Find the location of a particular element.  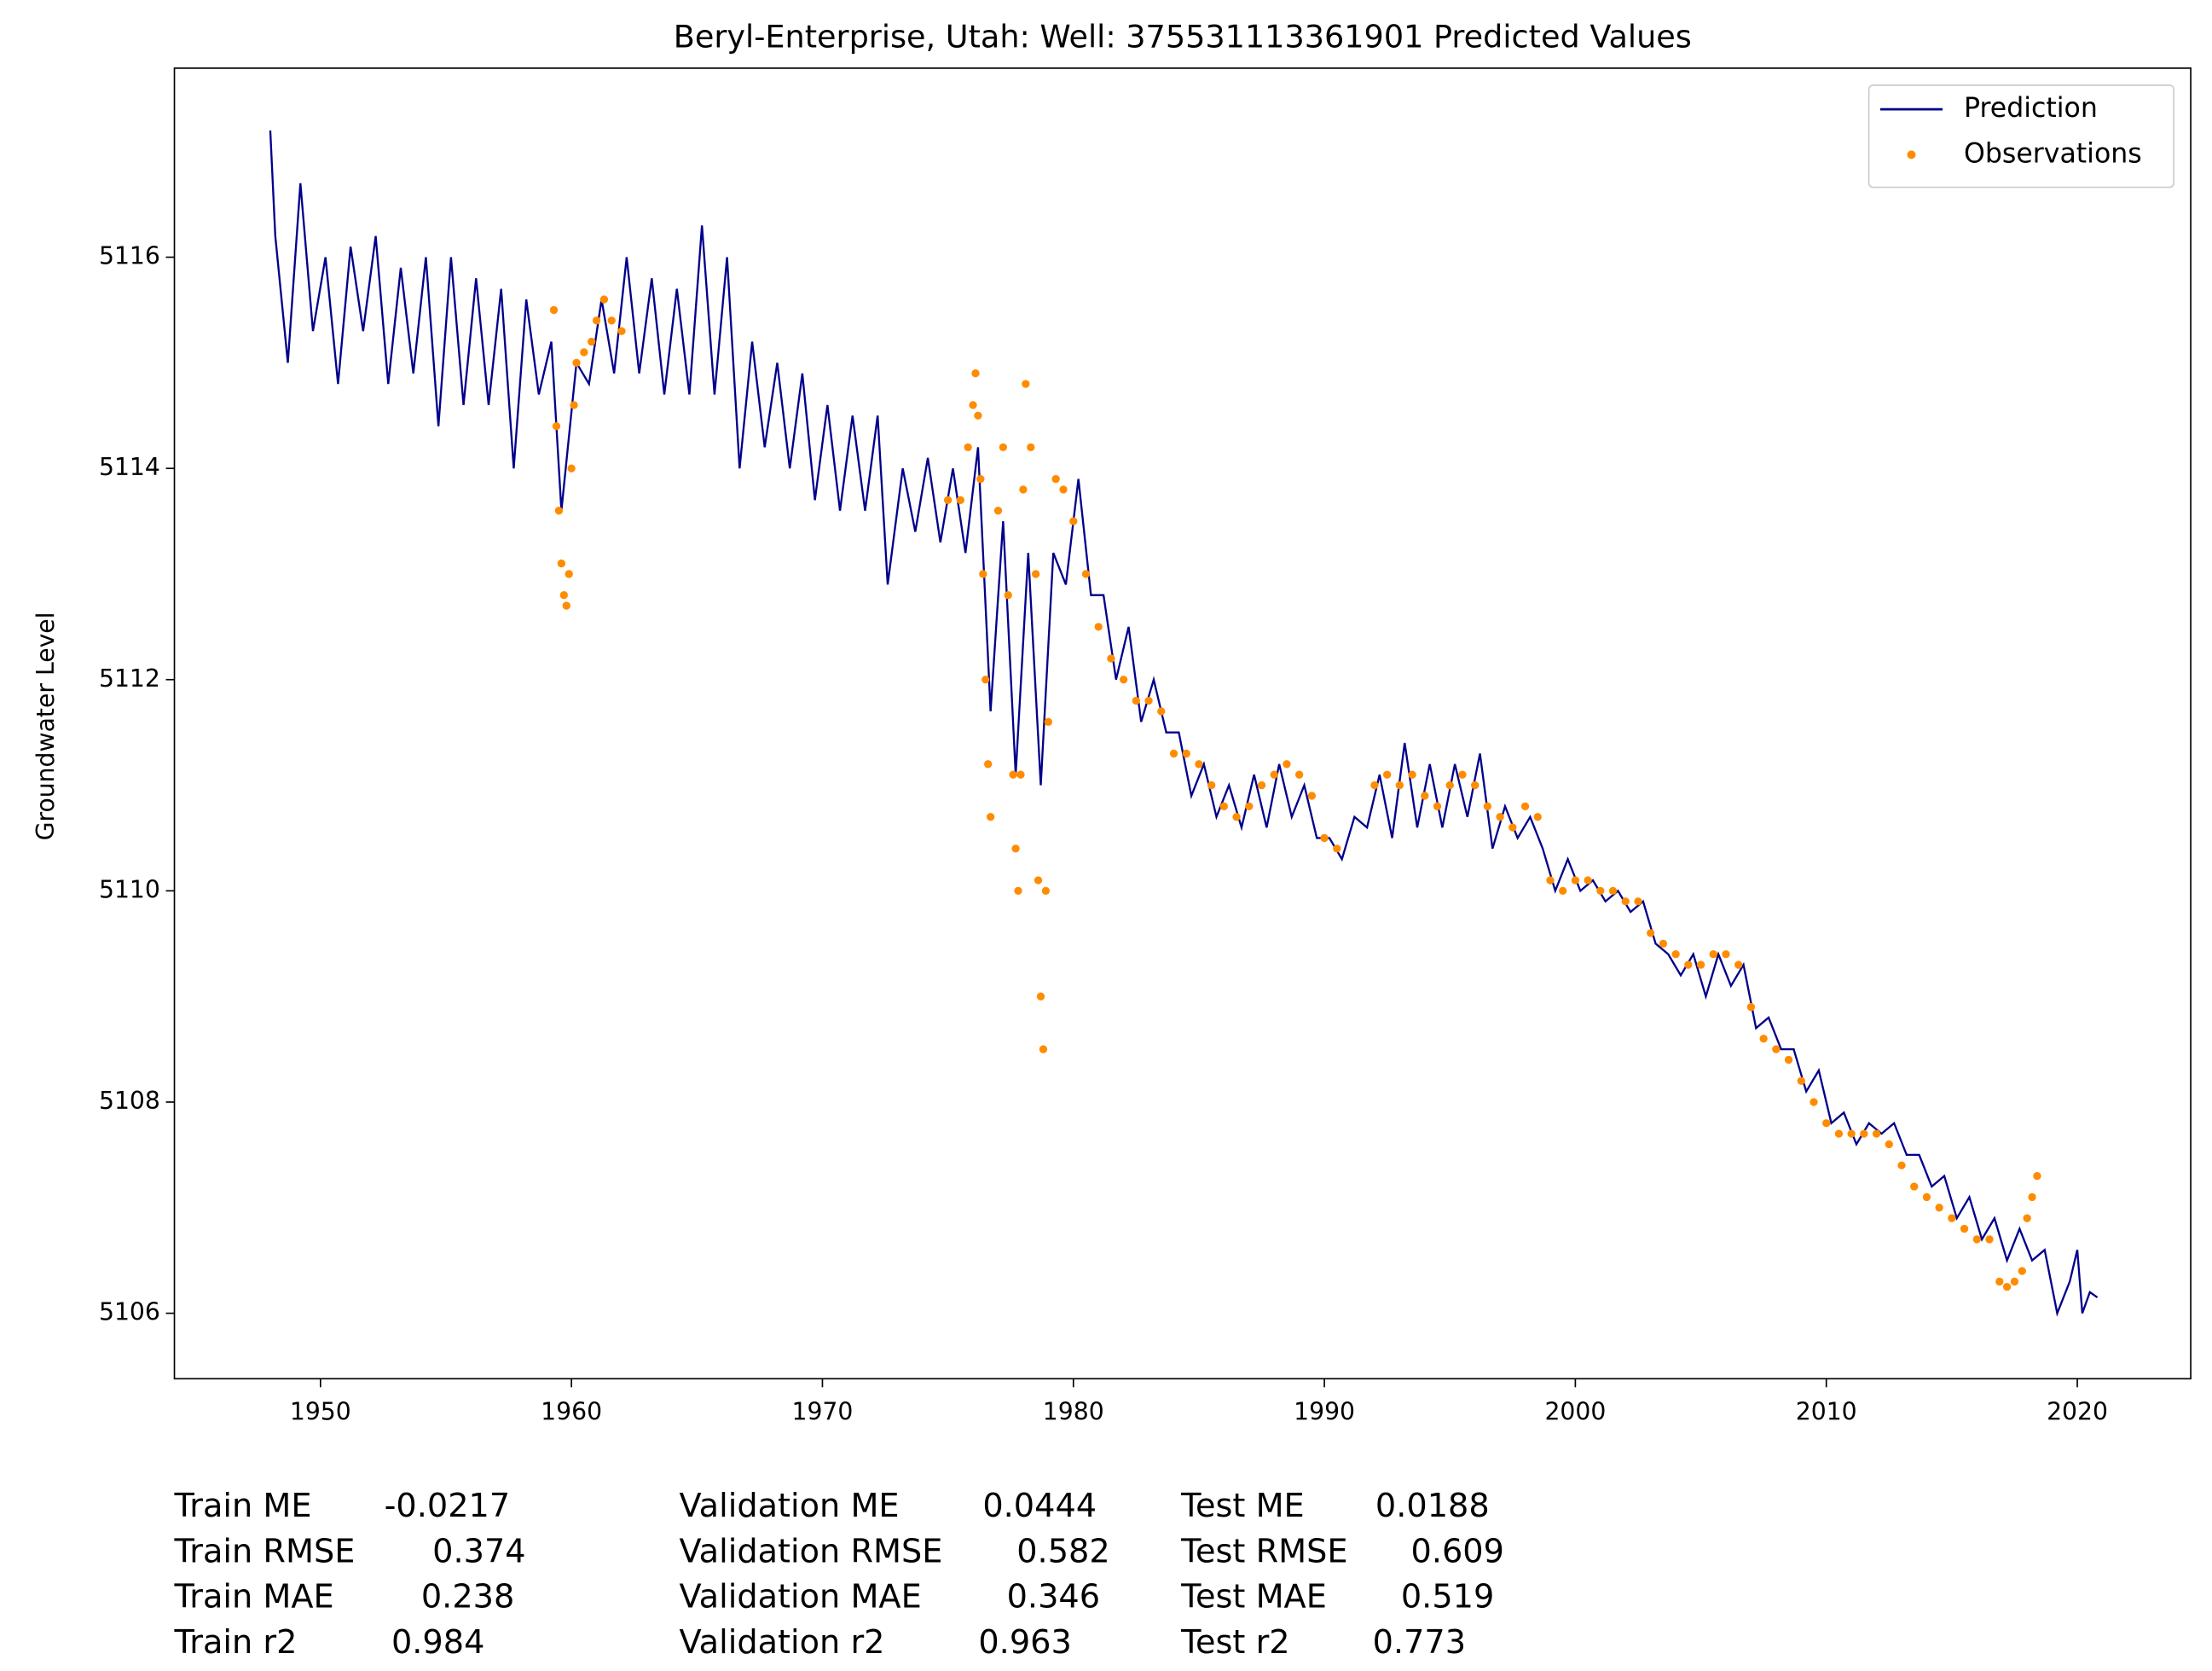

x-tick-label: 1950 is located at coordinates (321, 1411).